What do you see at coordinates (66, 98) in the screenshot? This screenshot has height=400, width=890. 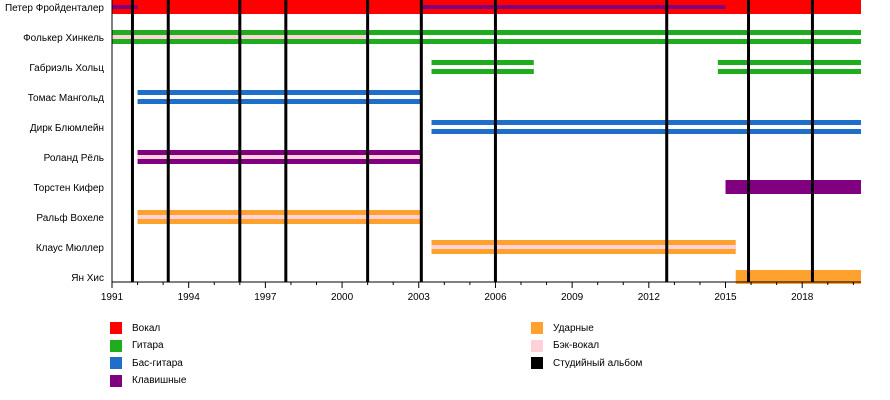 I see `member-name-label: Томас Мангольд` at bounding box center [66, 98].